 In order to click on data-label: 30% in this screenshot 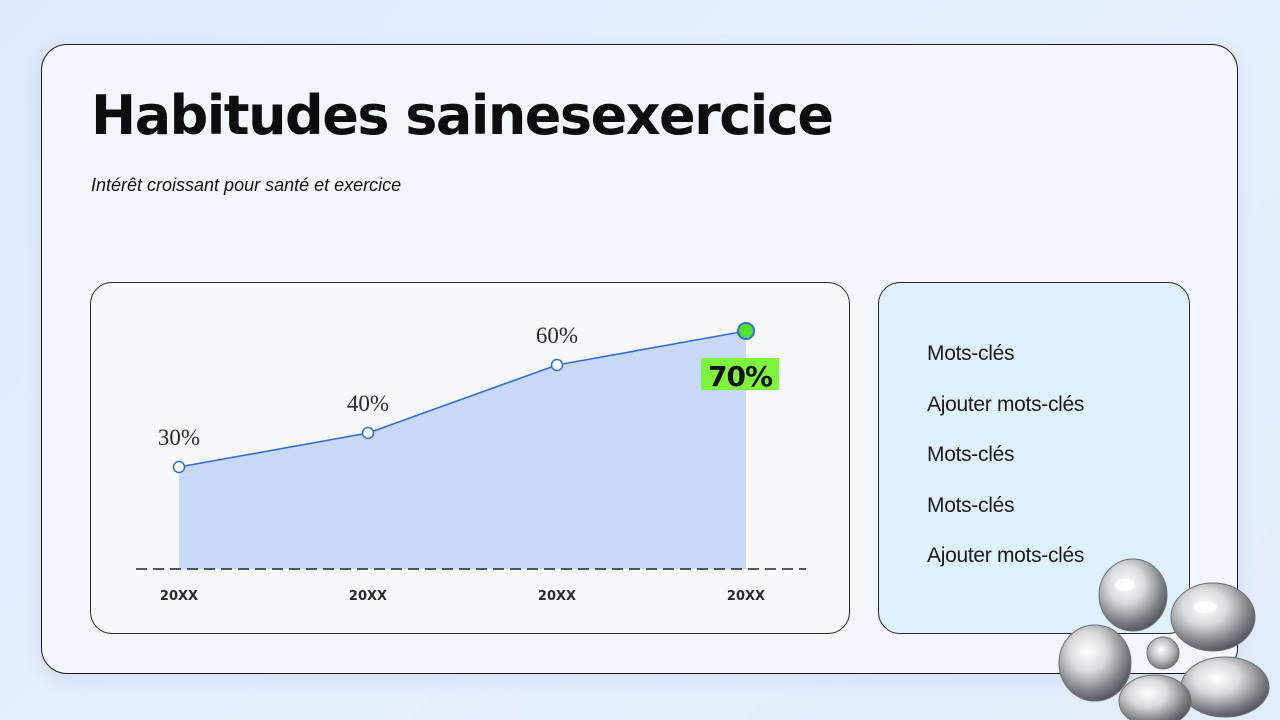, I will do `click(179, 437)`.